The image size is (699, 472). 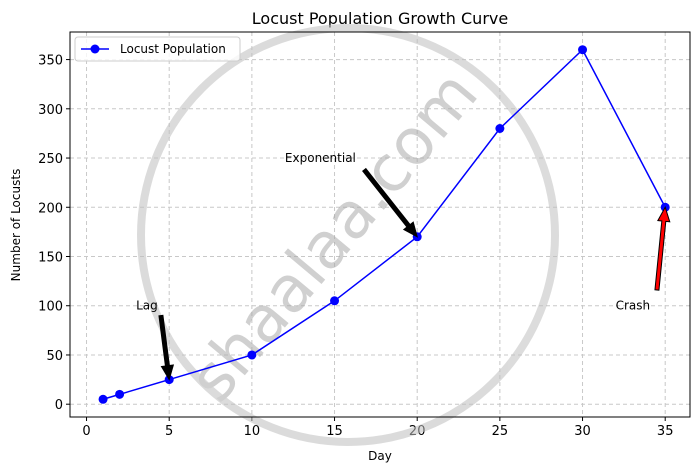 I want to click on legend: Locust Population, so click(x=157, y=49).